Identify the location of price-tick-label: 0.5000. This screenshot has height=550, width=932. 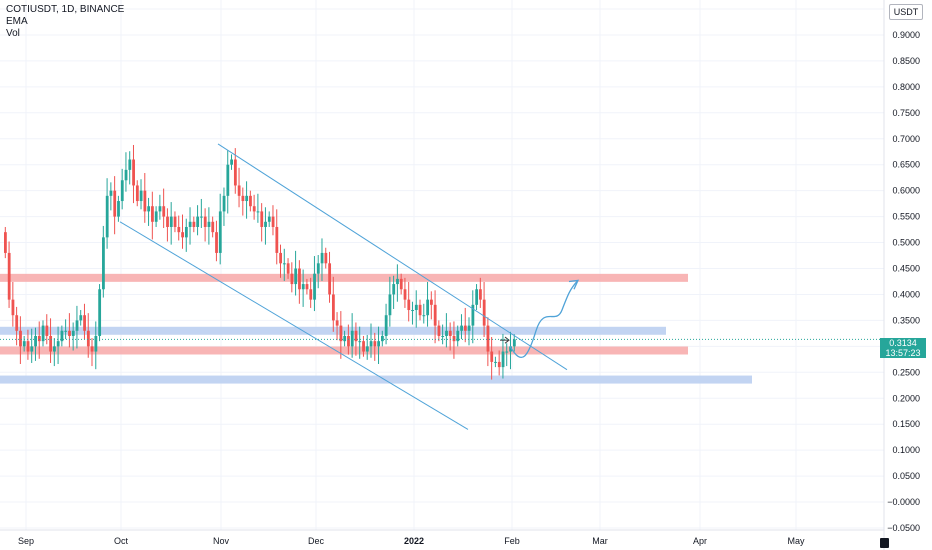
(906, 243).